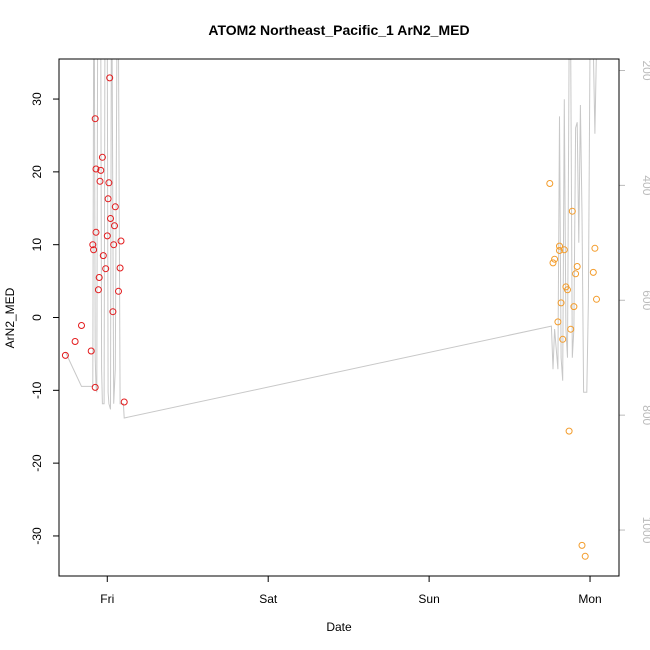 The image size is (650, 650). What do you see at coordinates (37, 390) in the screenshot?
I see `y-tick-label: -10` at bounding box center [37, 390].